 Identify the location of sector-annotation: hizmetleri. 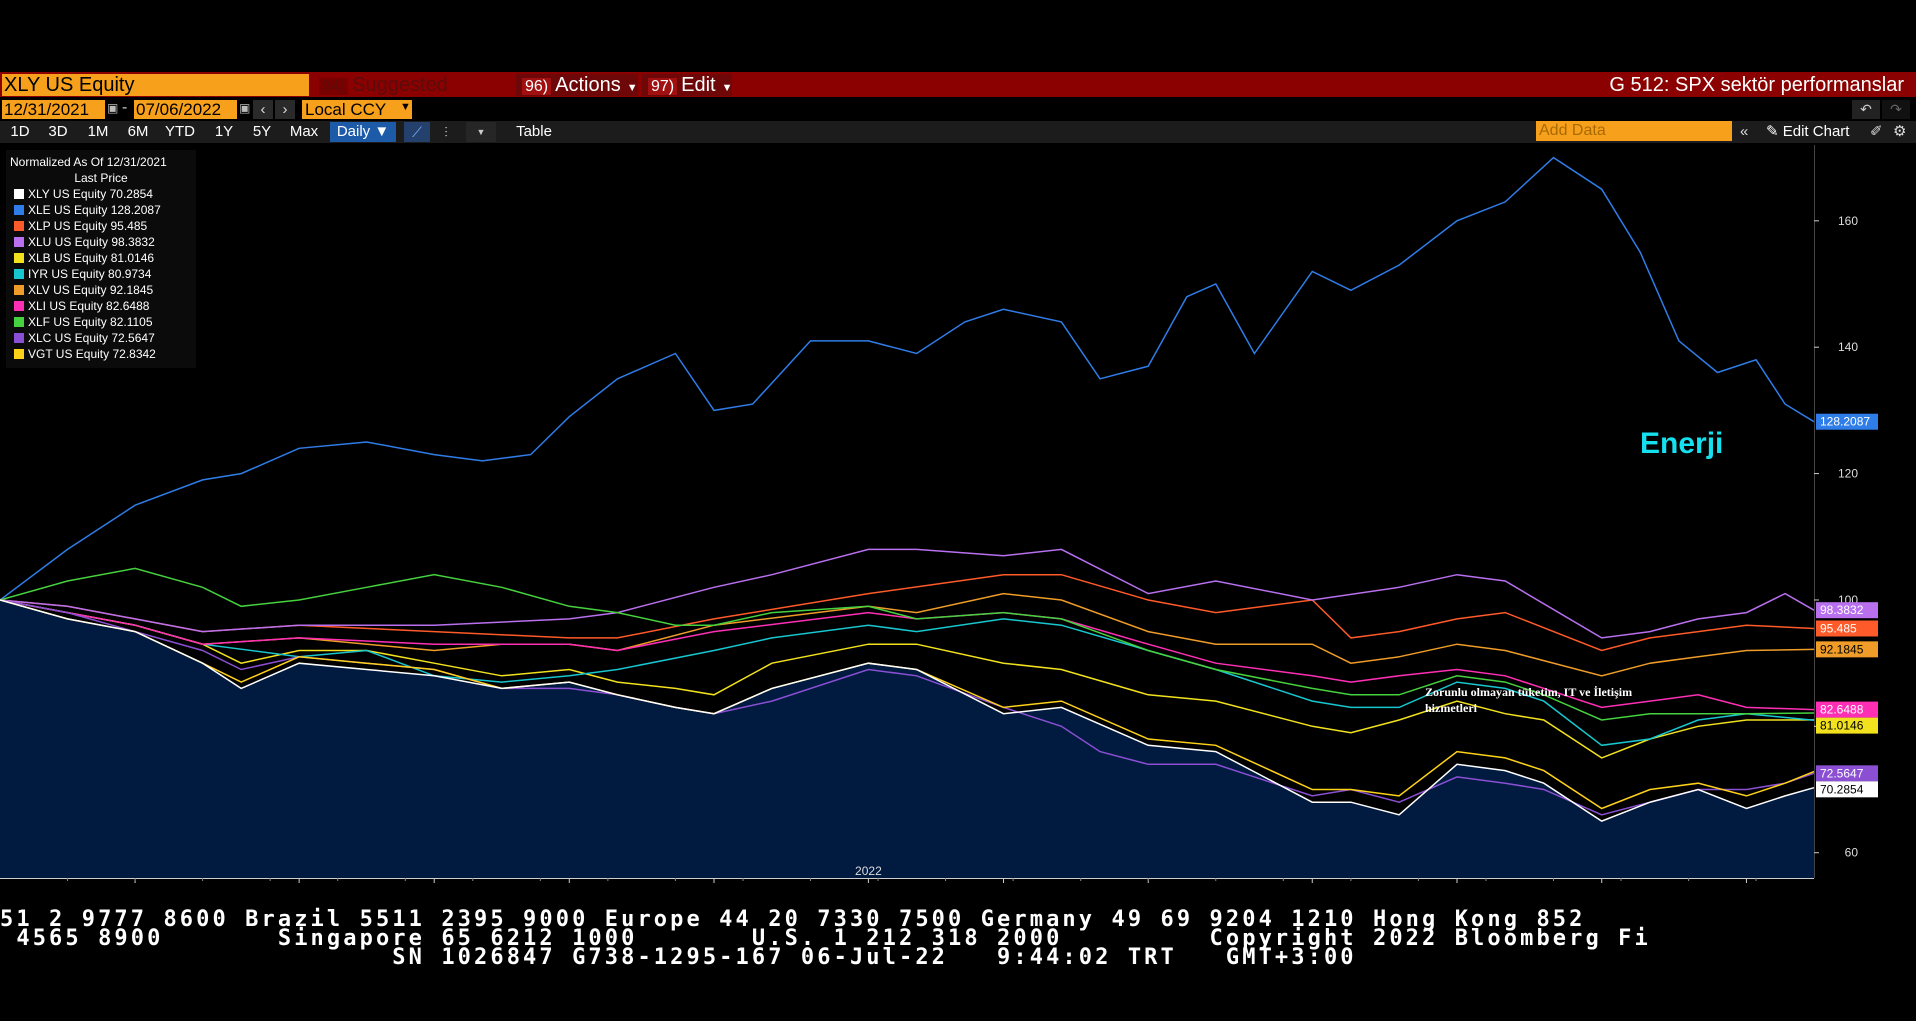
(1451, 708).